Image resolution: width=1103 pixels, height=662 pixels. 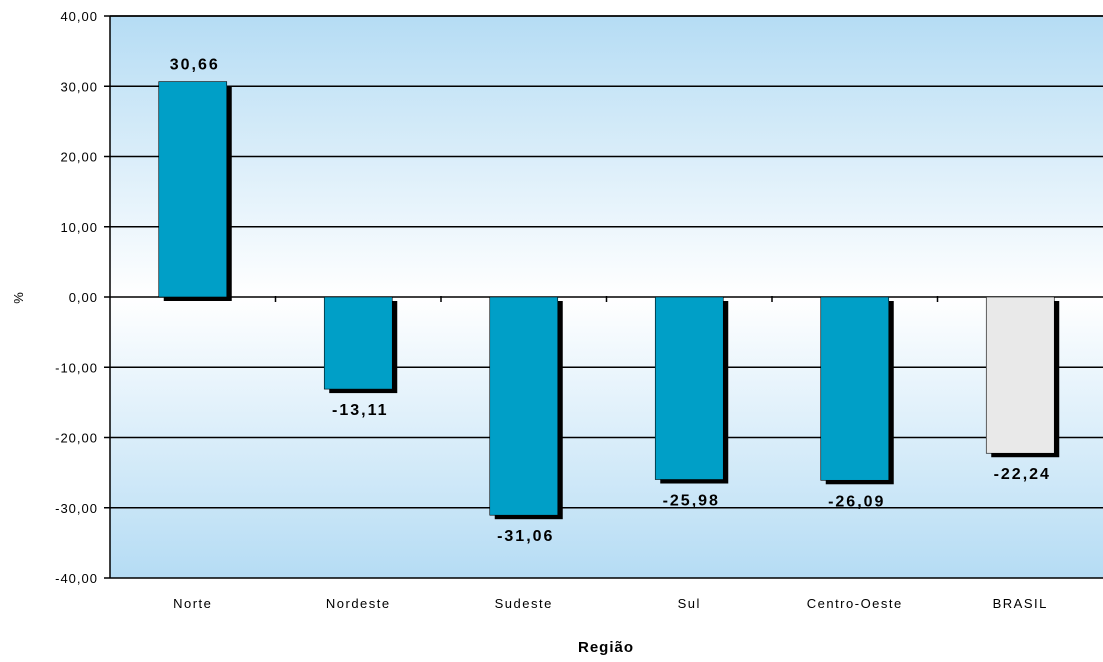 What do you see at coordinates (524, 603) in the screenshot?
I see `x-tick-label: Sudeste` at bounding box center [524, 603].